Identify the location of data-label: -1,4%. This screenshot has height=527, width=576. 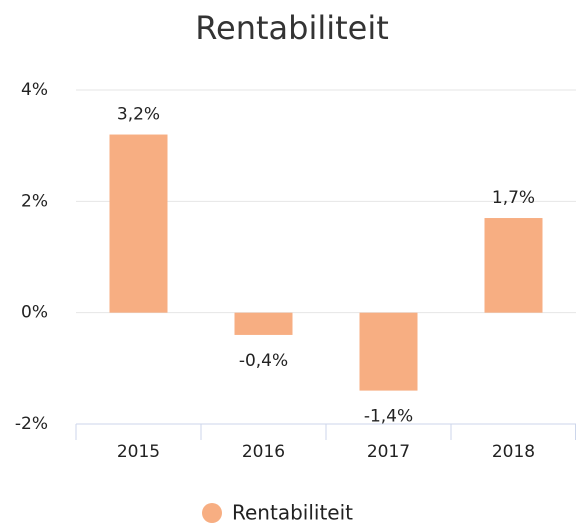
(388, 417).